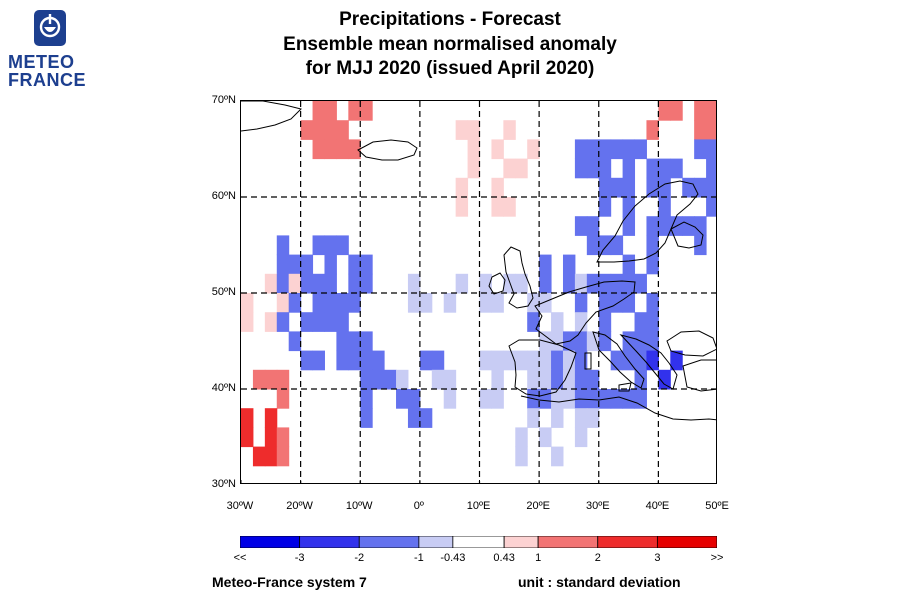 This screenshot has width=900, height=600. I want to click on colorbar-segment, so click(436, 542).